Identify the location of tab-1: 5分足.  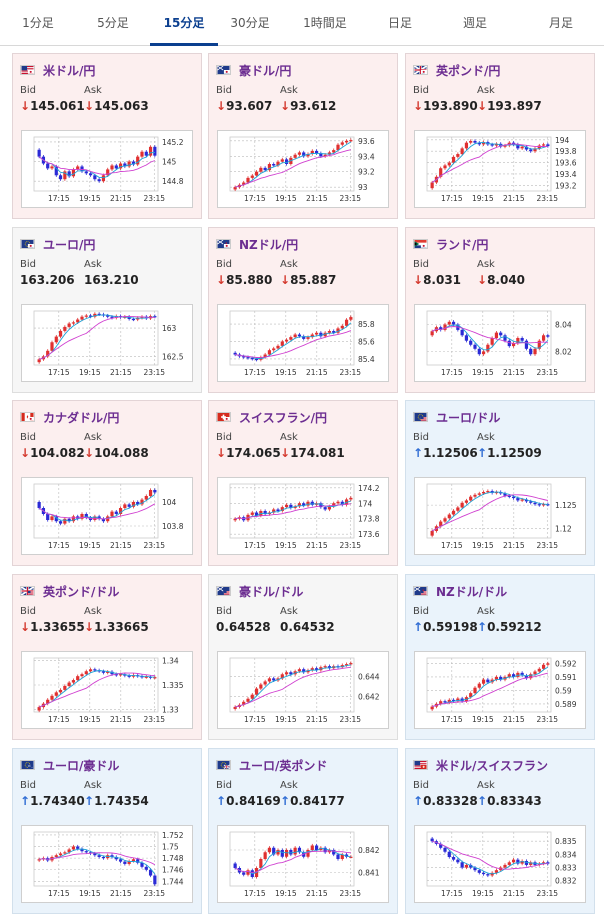
(113, 23).